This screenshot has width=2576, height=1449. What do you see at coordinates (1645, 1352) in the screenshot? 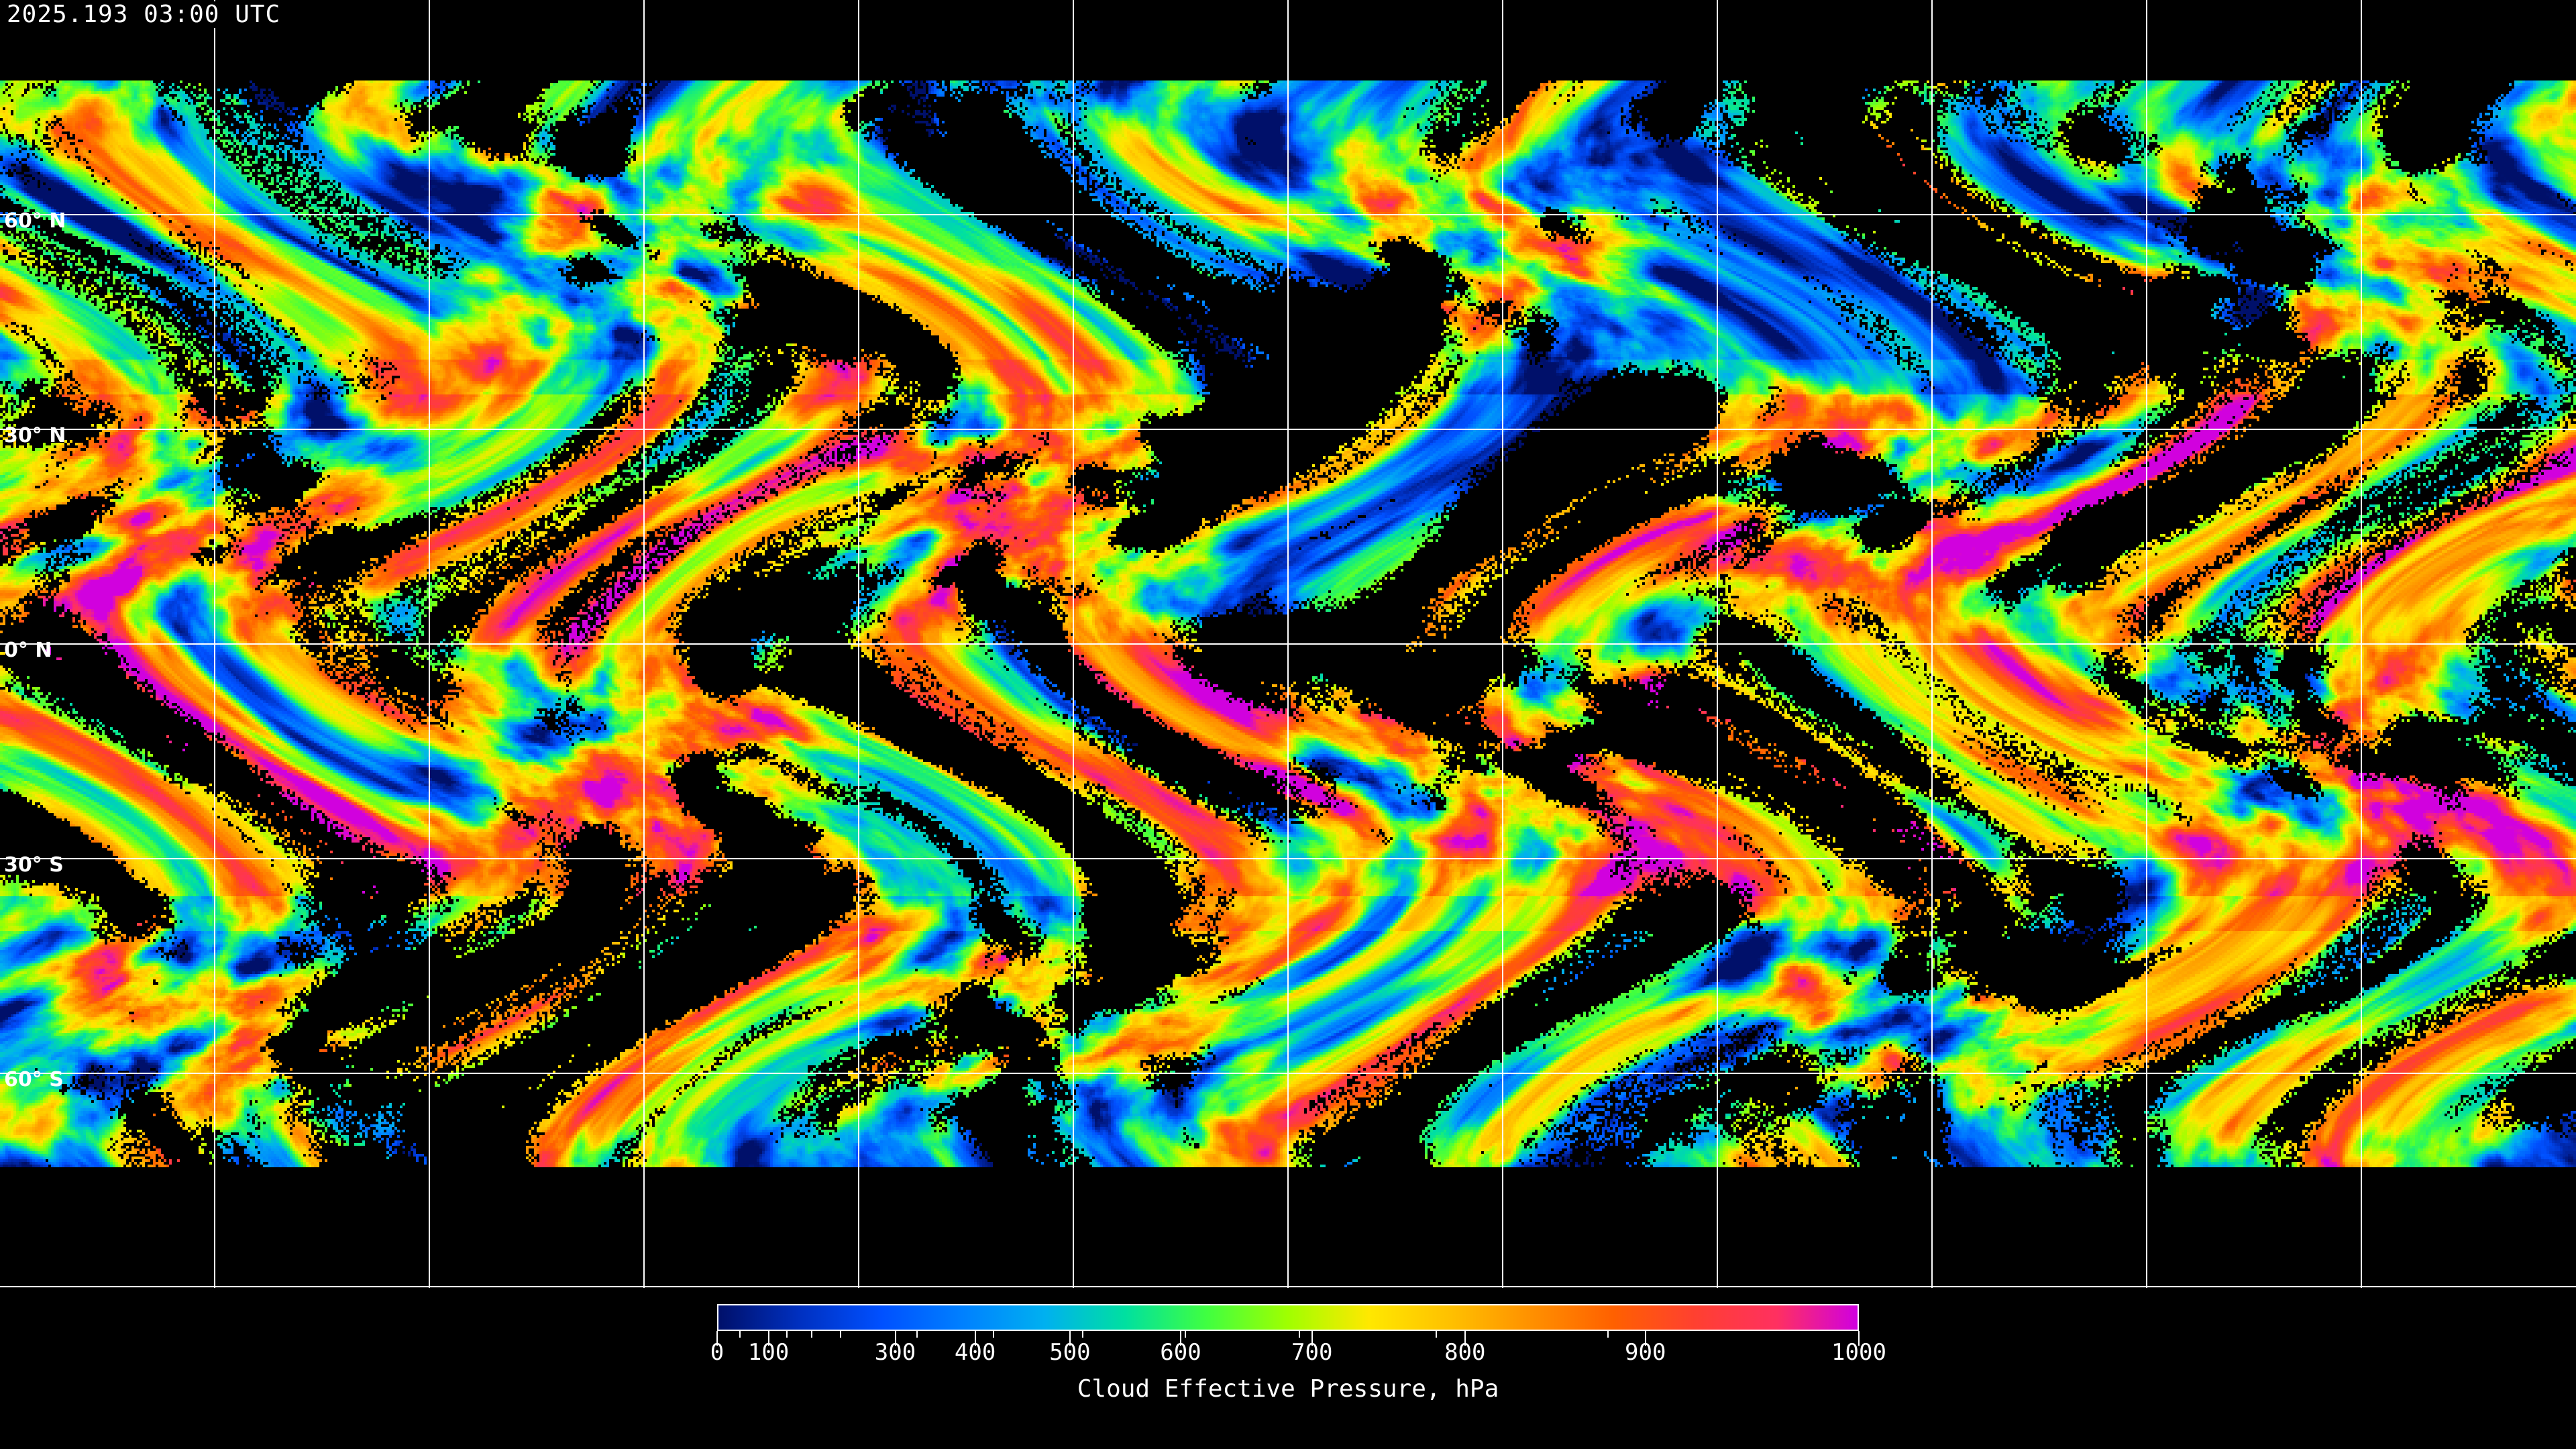
I see `colorbar-tick-label: 900` at bounding box center [1645, 1352].